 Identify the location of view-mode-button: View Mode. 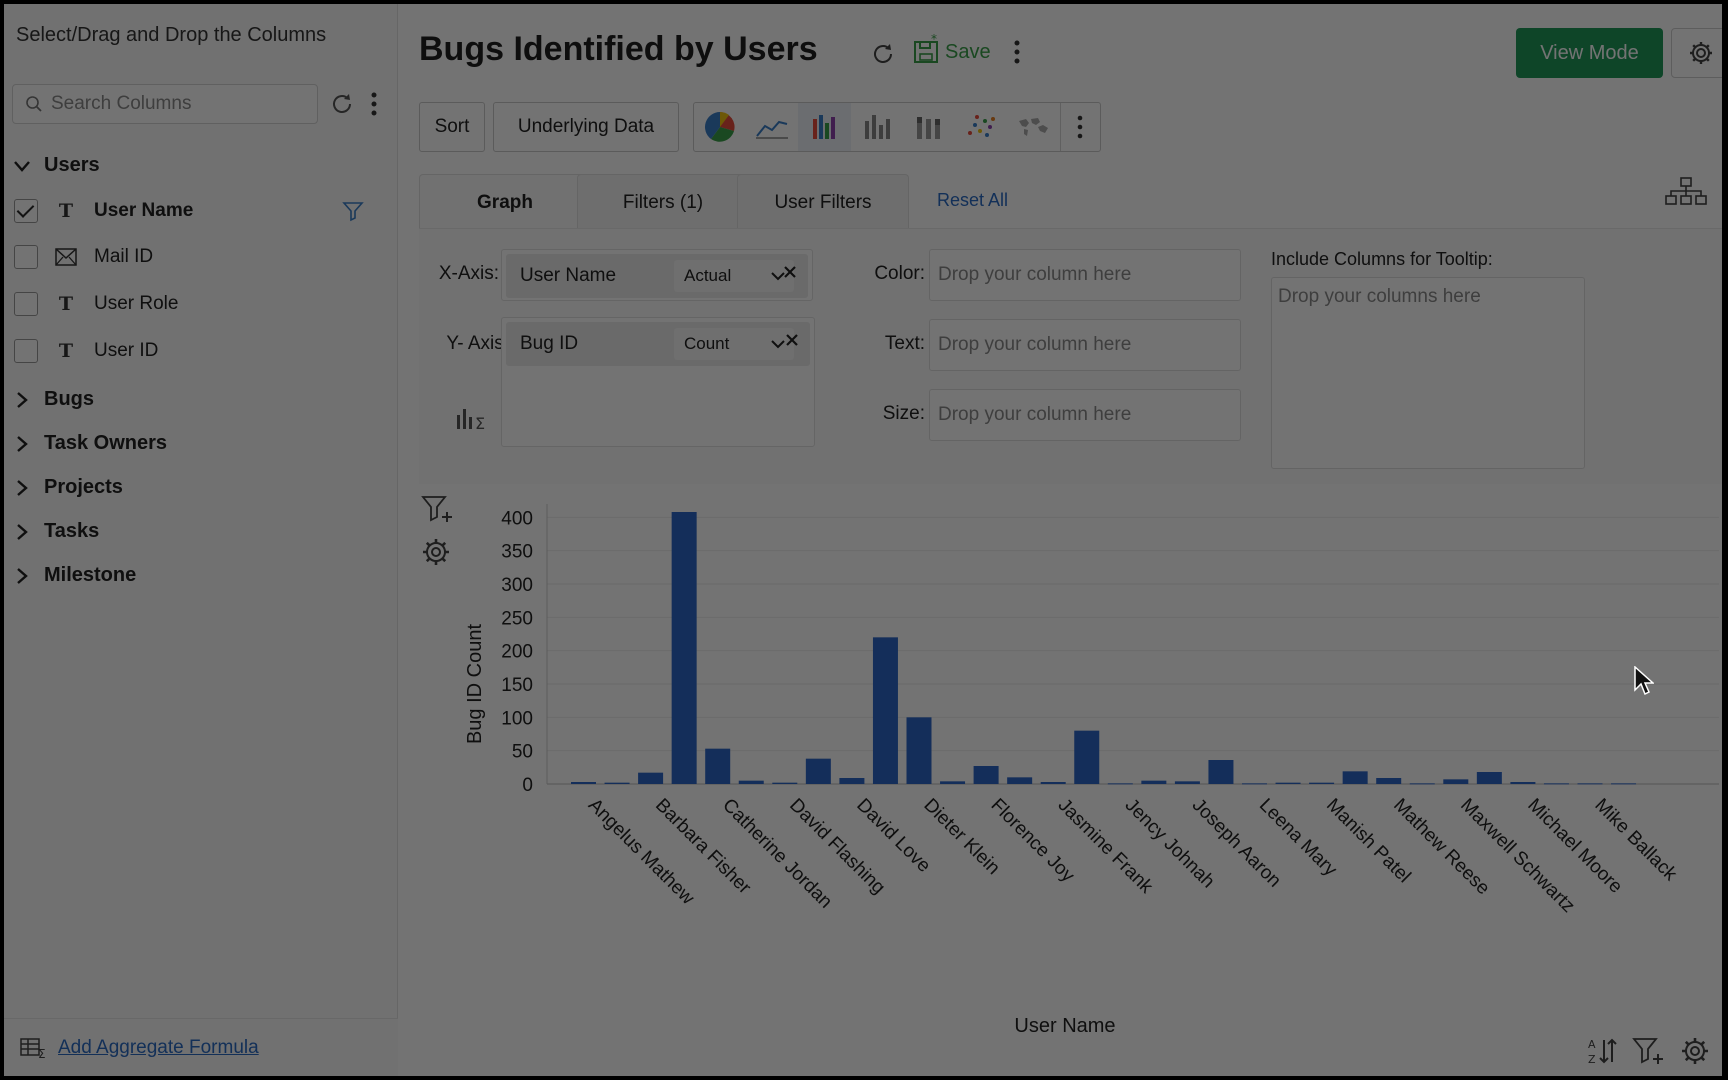
(1589, 53).